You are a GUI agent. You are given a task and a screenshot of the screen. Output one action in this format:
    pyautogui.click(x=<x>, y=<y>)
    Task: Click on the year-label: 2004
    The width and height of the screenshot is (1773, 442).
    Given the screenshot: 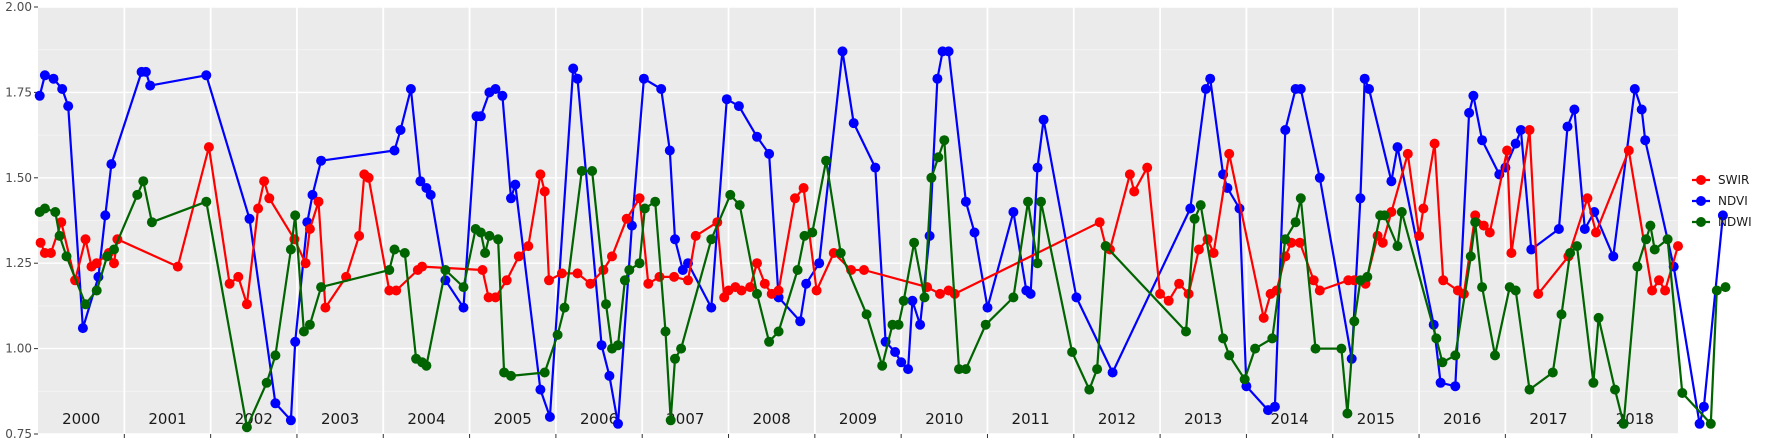 What is the action you would take?
    pyautogui.click(x=426, y=419)
    